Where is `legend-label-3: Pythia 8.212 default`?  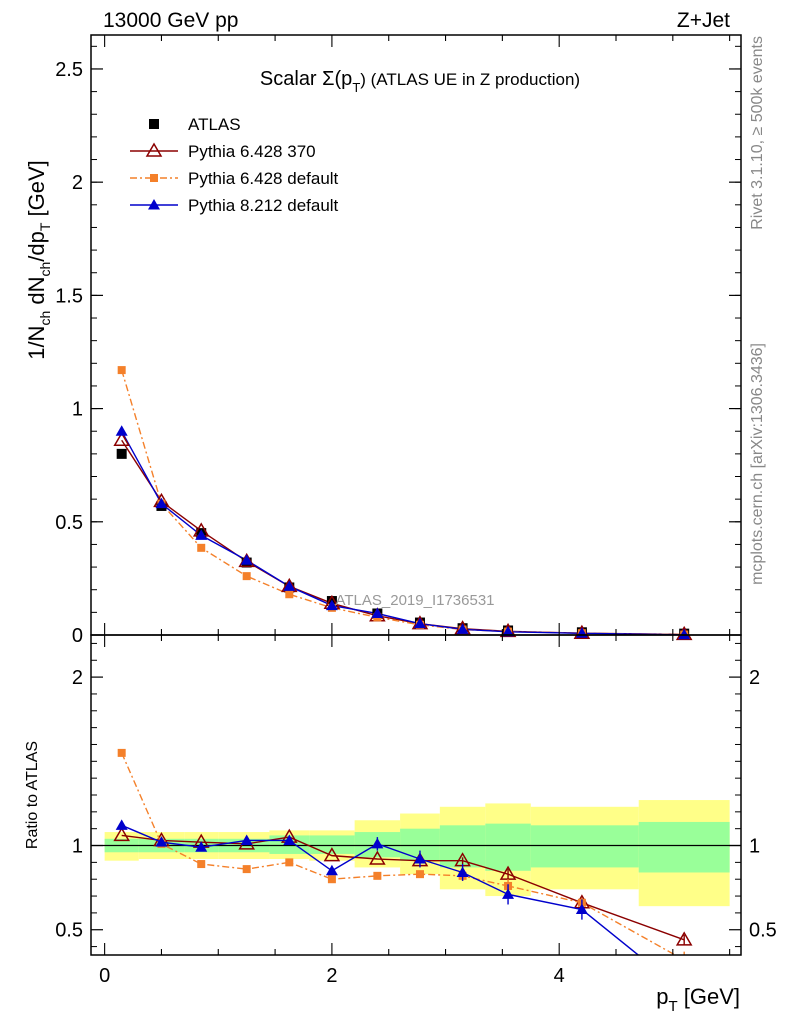 legend-label-3: Pythia 8.212 default is located at coordinates (263, 205).